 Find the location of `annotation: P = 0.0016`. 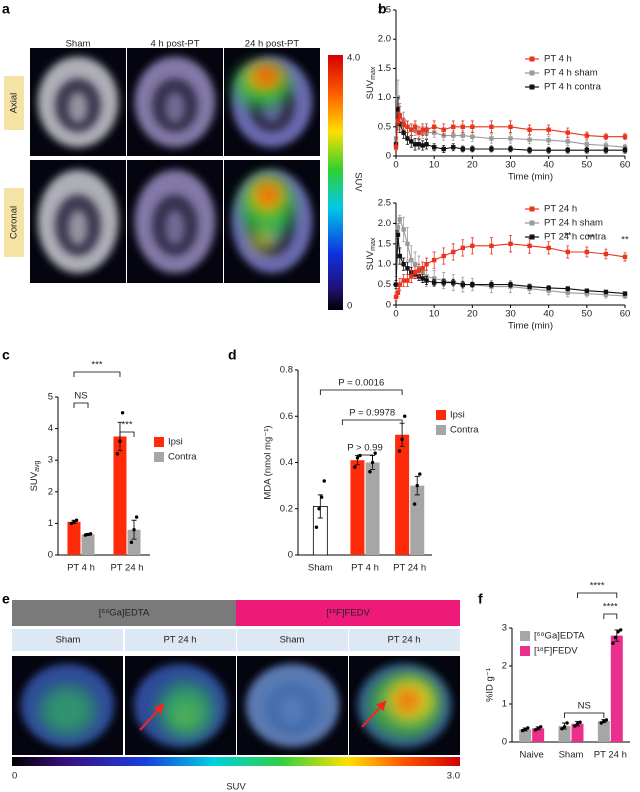

annotation: P = 0.0016 is located at coordinates (361, 383).